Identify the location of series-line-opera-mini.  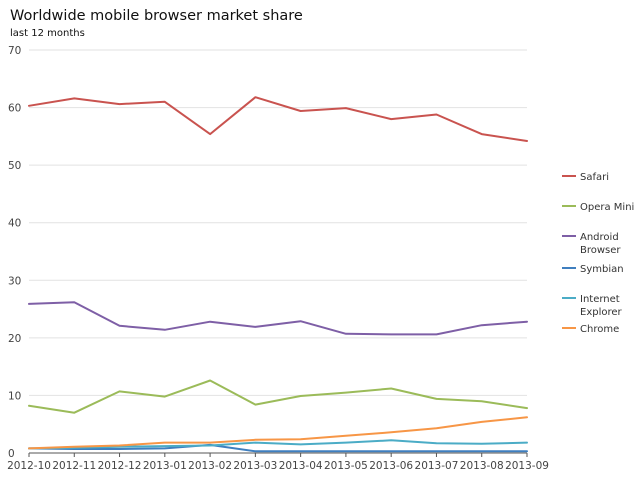
(278, 396).